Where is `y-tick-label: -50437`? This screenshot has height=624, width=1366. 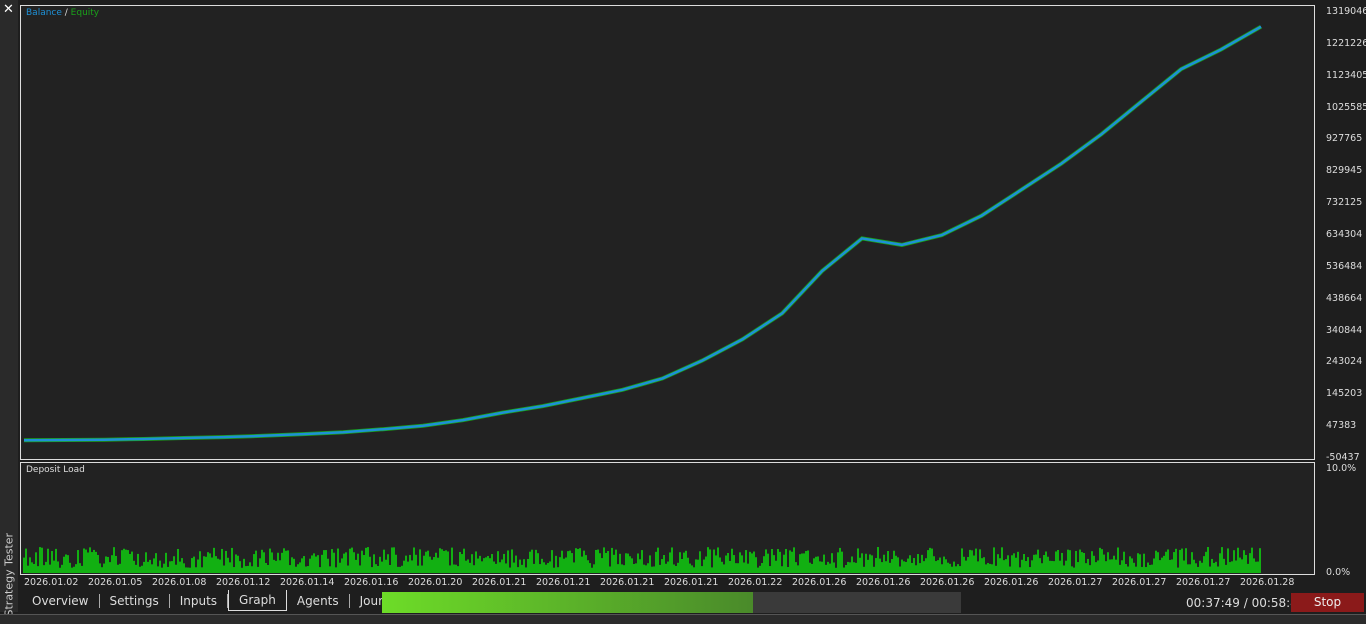 y-tick-label: -50437 is located at coordinates (1343, 457).